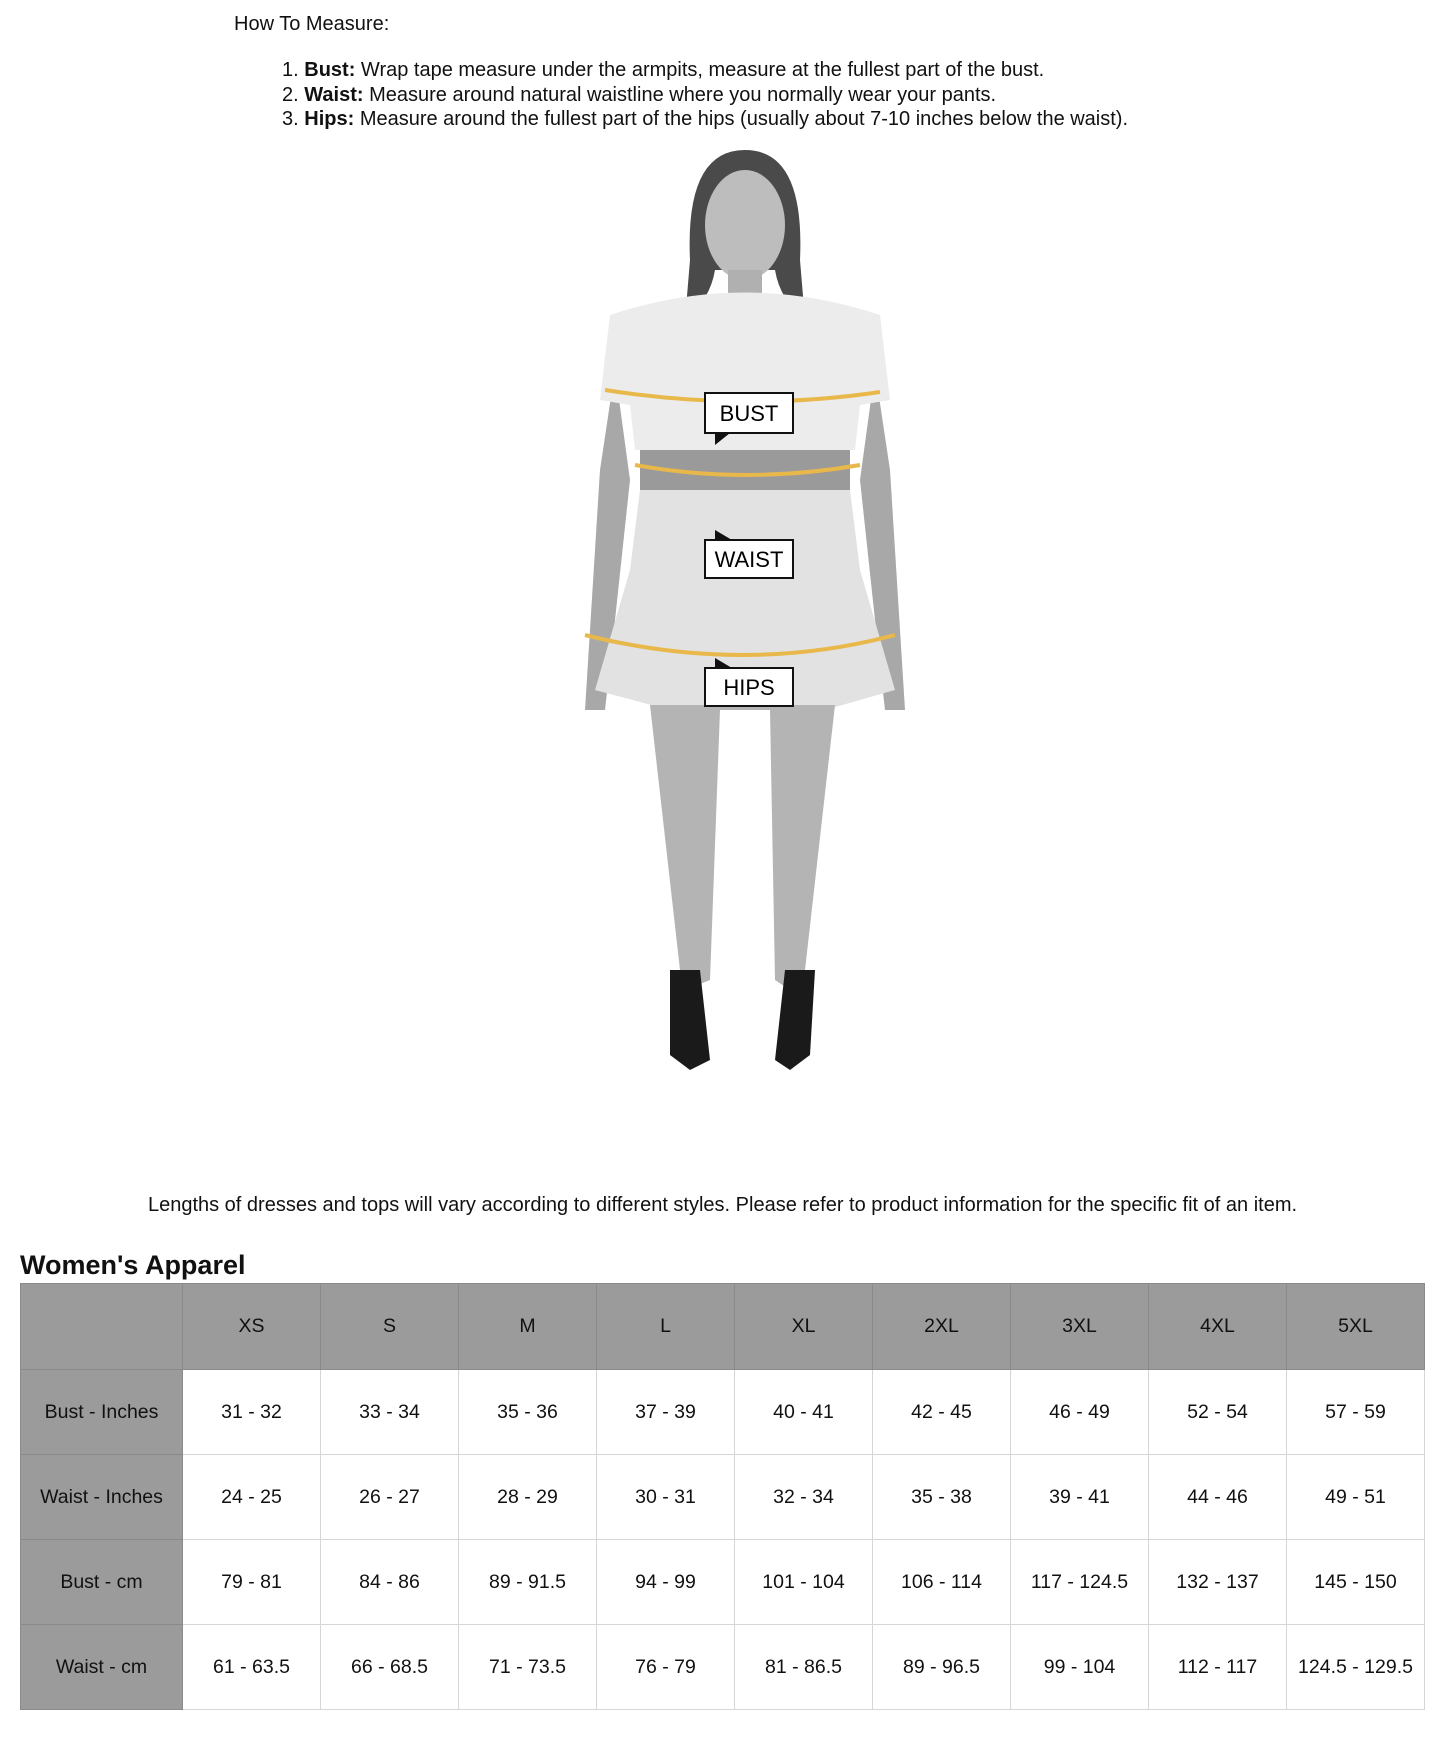  What do you see at coordinates (1217, 1326) in the screenshot?
I see `size-header: 4XL` at bounding box center [1217, 1326].